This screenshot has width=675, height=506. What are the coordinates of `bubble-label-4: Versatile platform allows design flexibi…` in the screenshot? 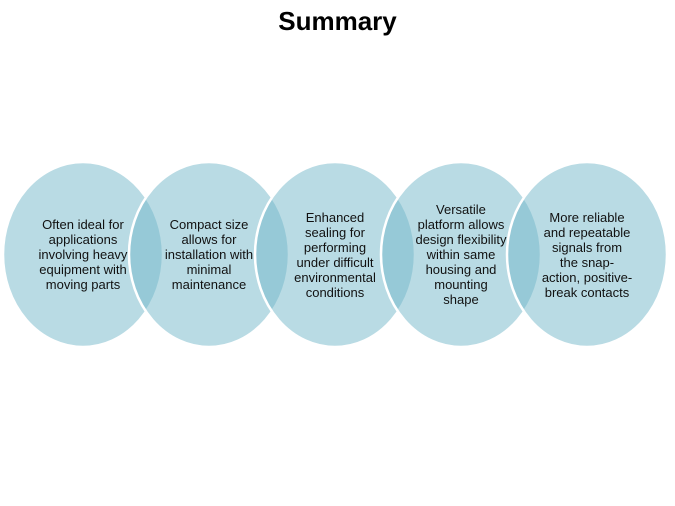 It's located at (461, 254).